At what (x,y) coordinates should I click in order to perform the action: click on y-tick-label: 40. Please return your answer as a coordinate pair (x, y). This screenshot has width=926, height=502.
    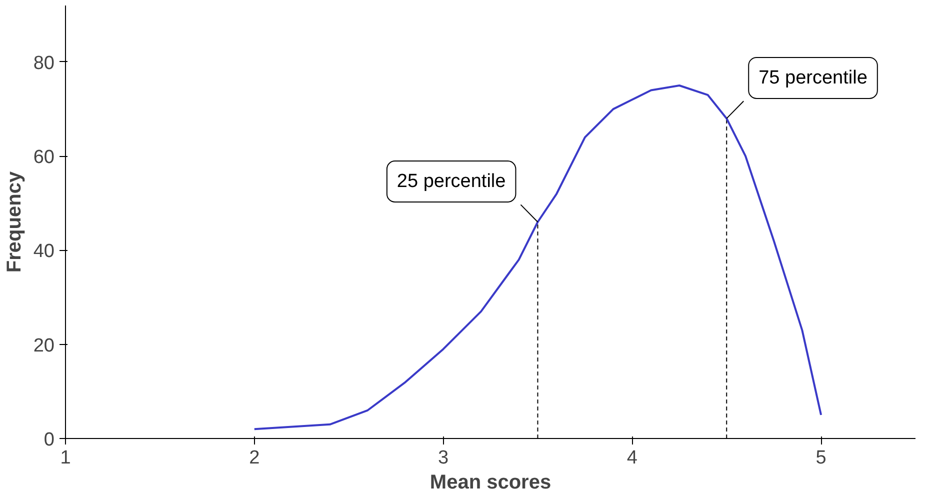
    Looking at the image, I should click on (44, 251).